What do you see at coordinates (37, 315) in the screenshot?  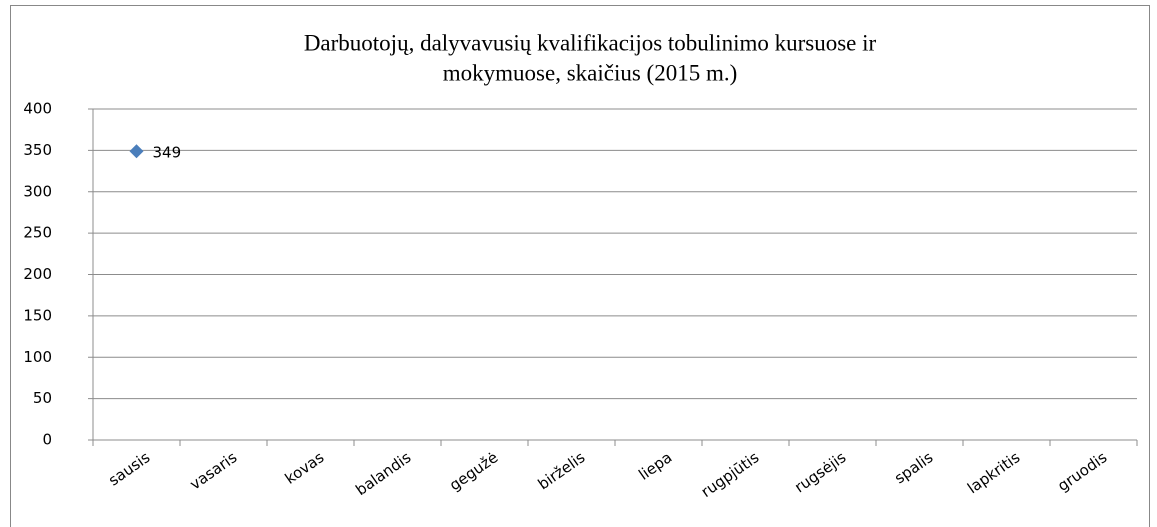 I see `y-tick-label: 150` at bounding box center [37, 315].